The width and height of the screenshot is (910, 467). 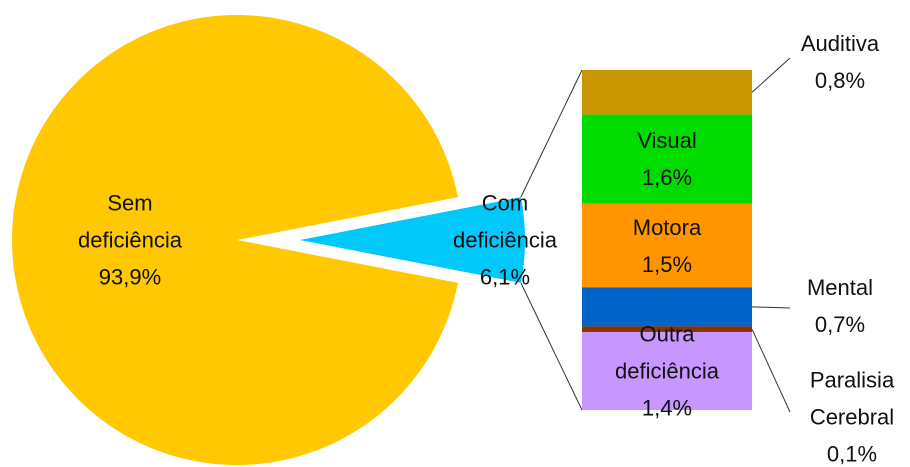 What do you see at coordinates (667, 227) in the screenshot?
I see `label-name: Motora` at bounding box center [667, 227].